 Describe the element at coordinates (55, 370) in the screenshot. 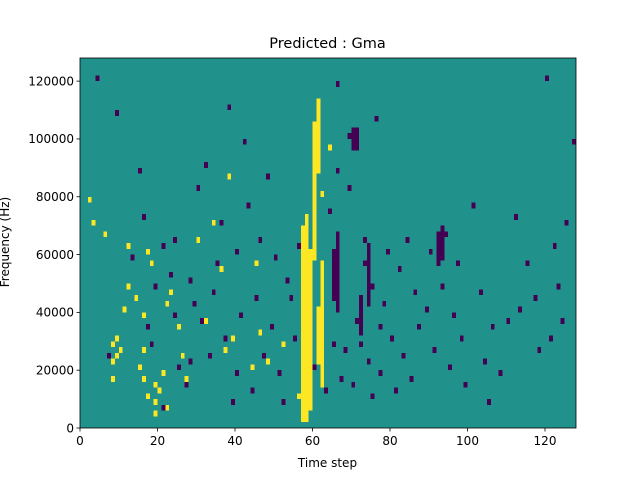

I see `y-tick-label: 20000` at that location.